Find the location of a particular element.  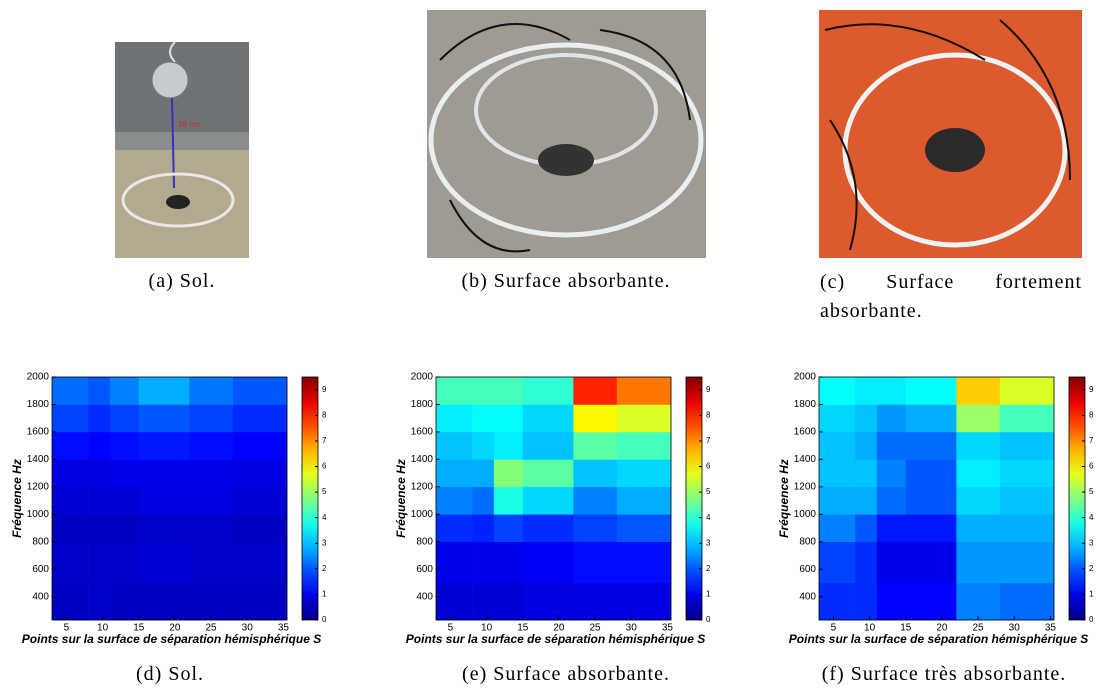

colorbar-tick-label: 0 is located at coordinates (708, 619).